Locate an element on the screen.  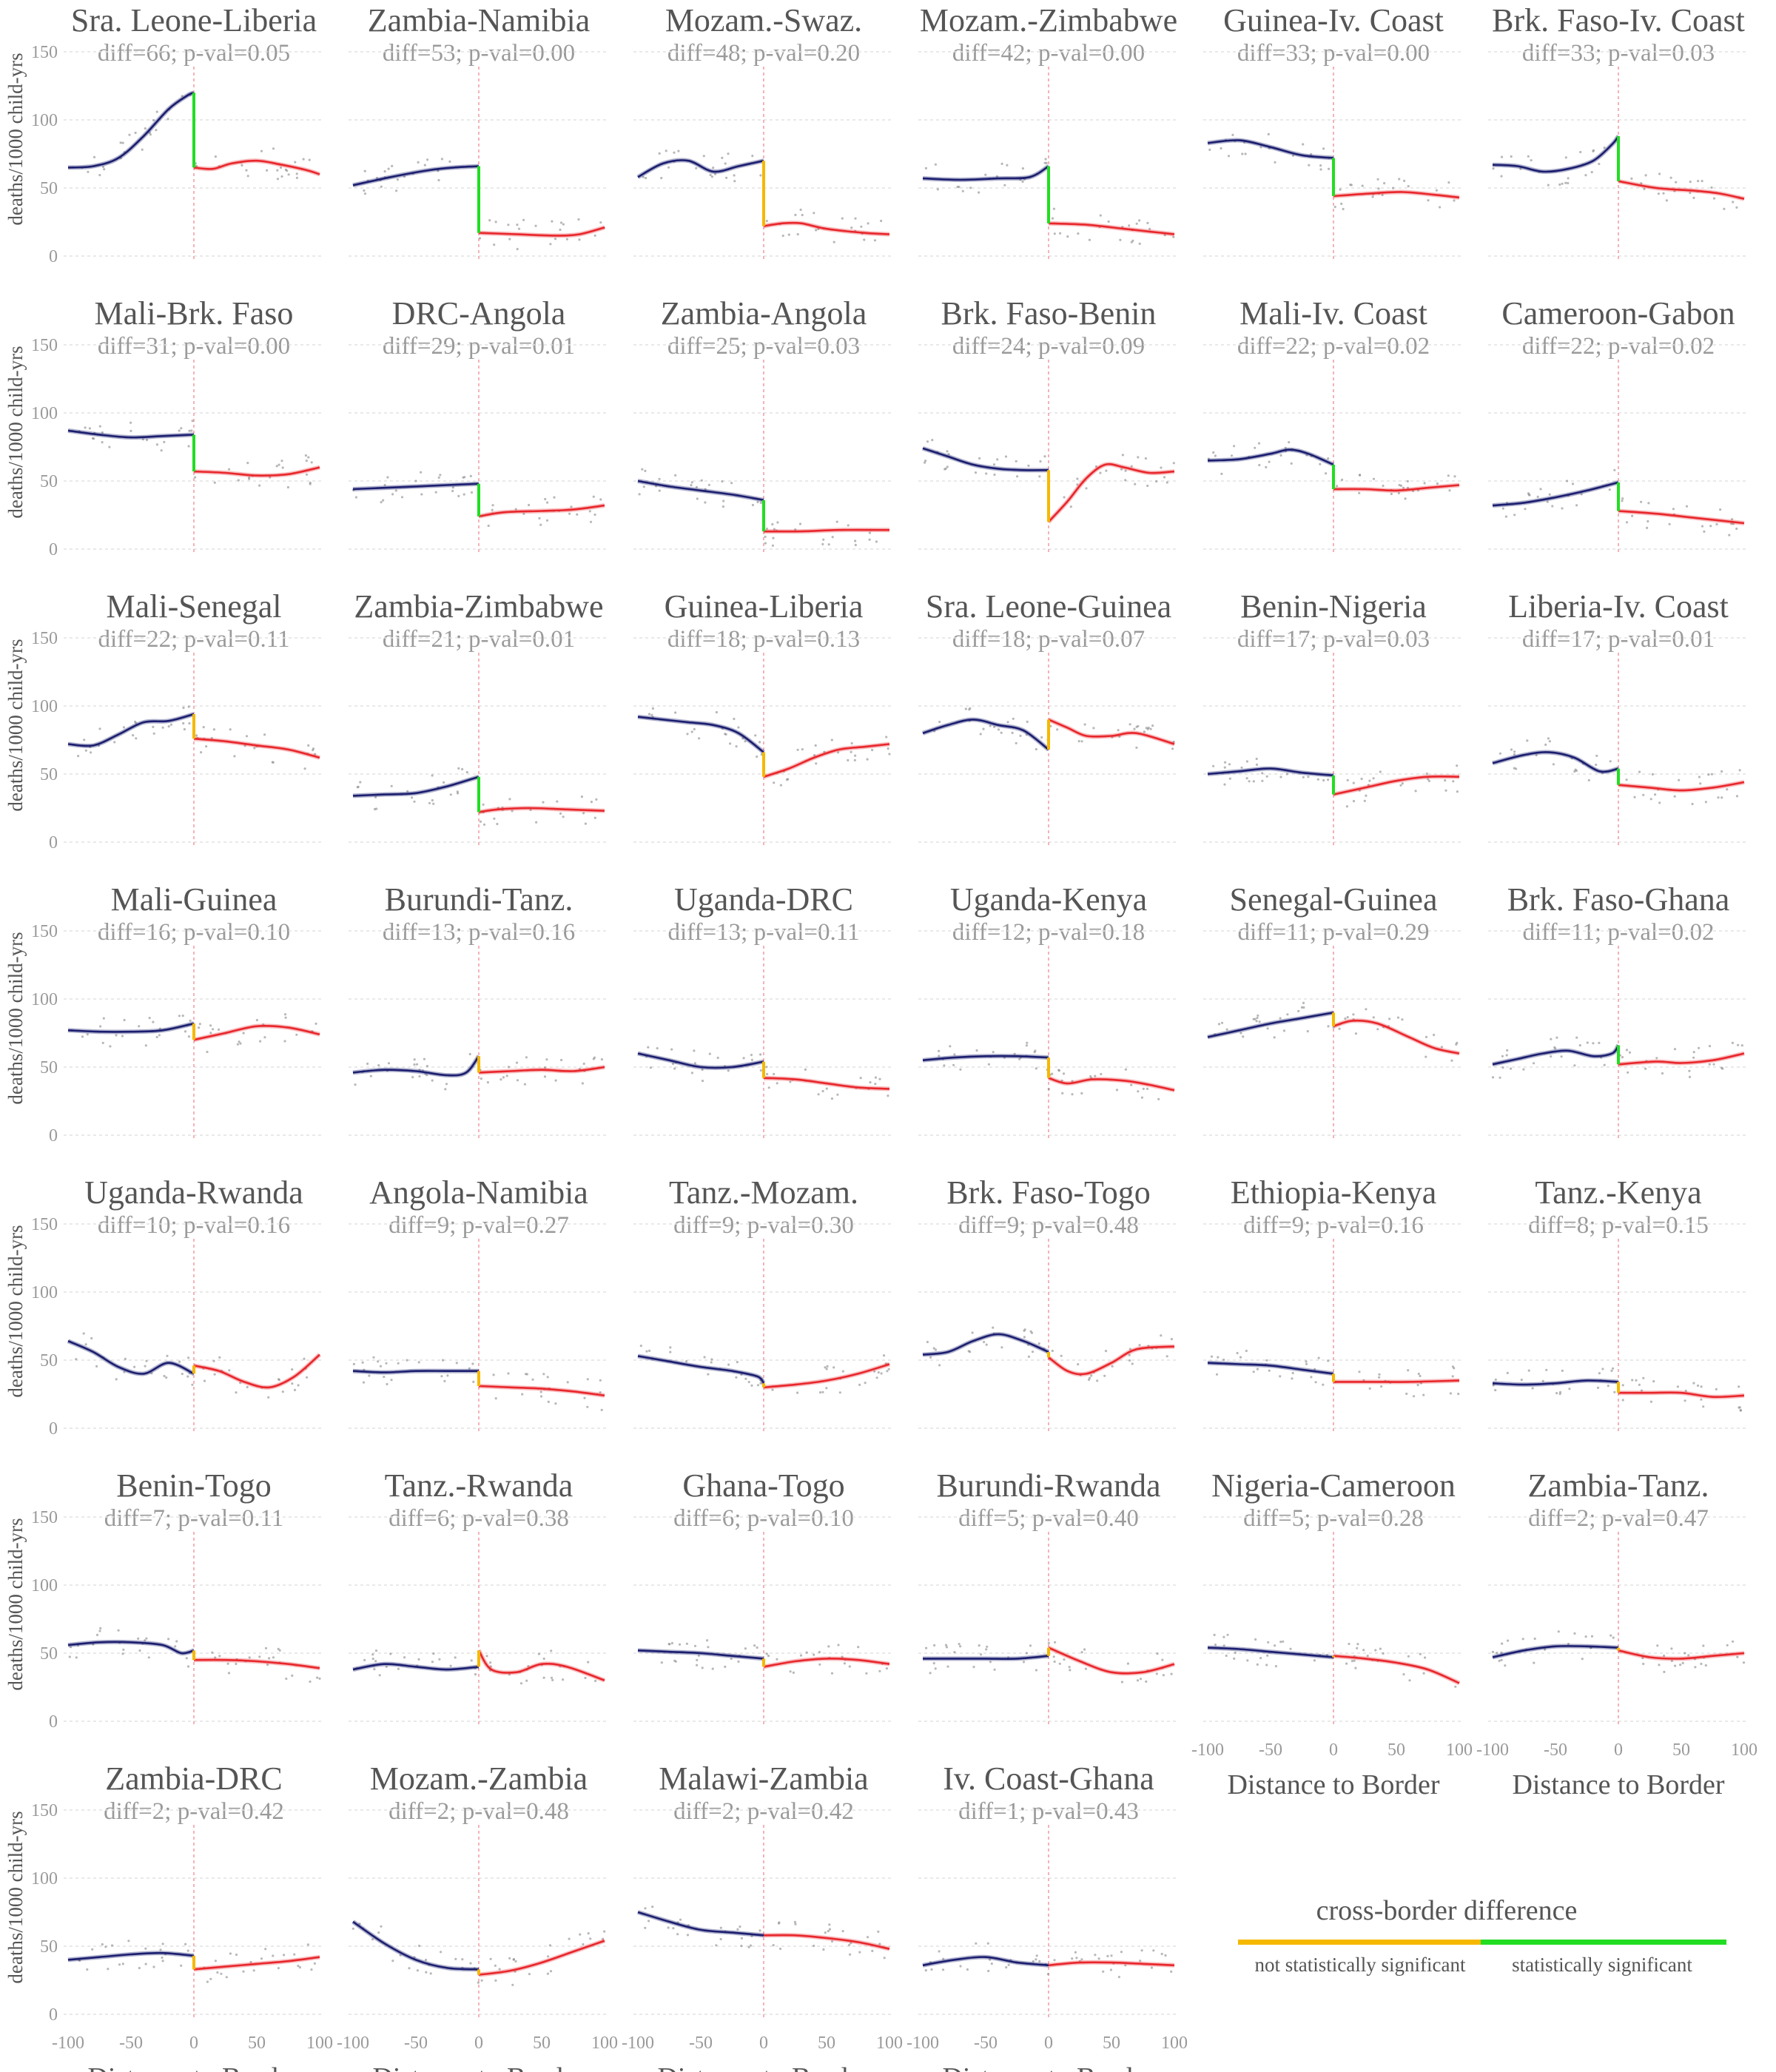
panel-title: Brk. Faso-Togo is located at coordinates (1048, 1192).